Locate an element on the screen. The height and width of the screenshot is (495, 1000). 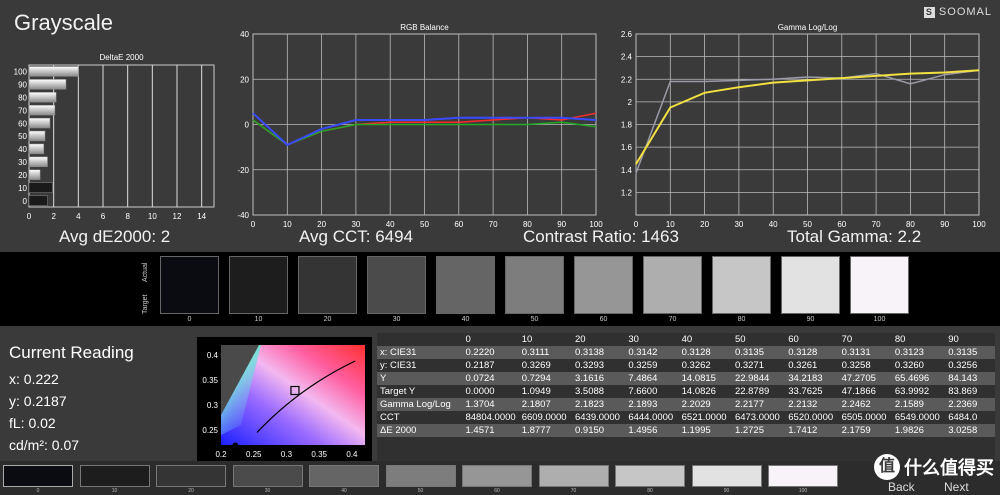
chart-title: DeltaE 2000 is located at coordinates (121, 57).